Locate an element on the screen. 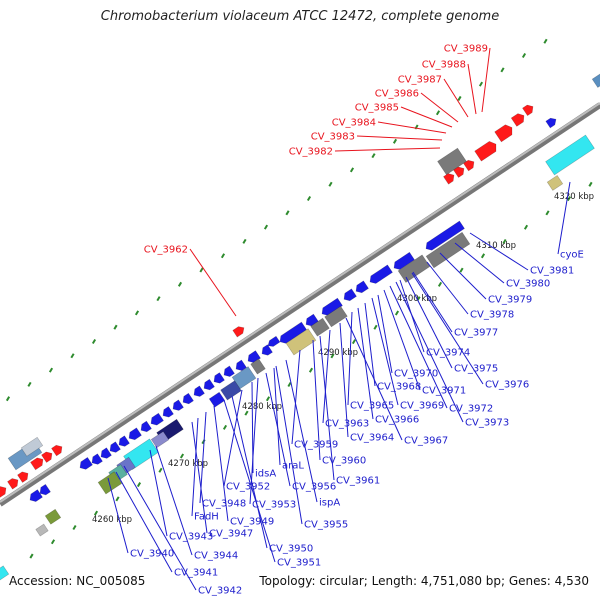 This screenshot has width=600, height=600. gene-label: CV_3942 is located at coordinates (220, 591).